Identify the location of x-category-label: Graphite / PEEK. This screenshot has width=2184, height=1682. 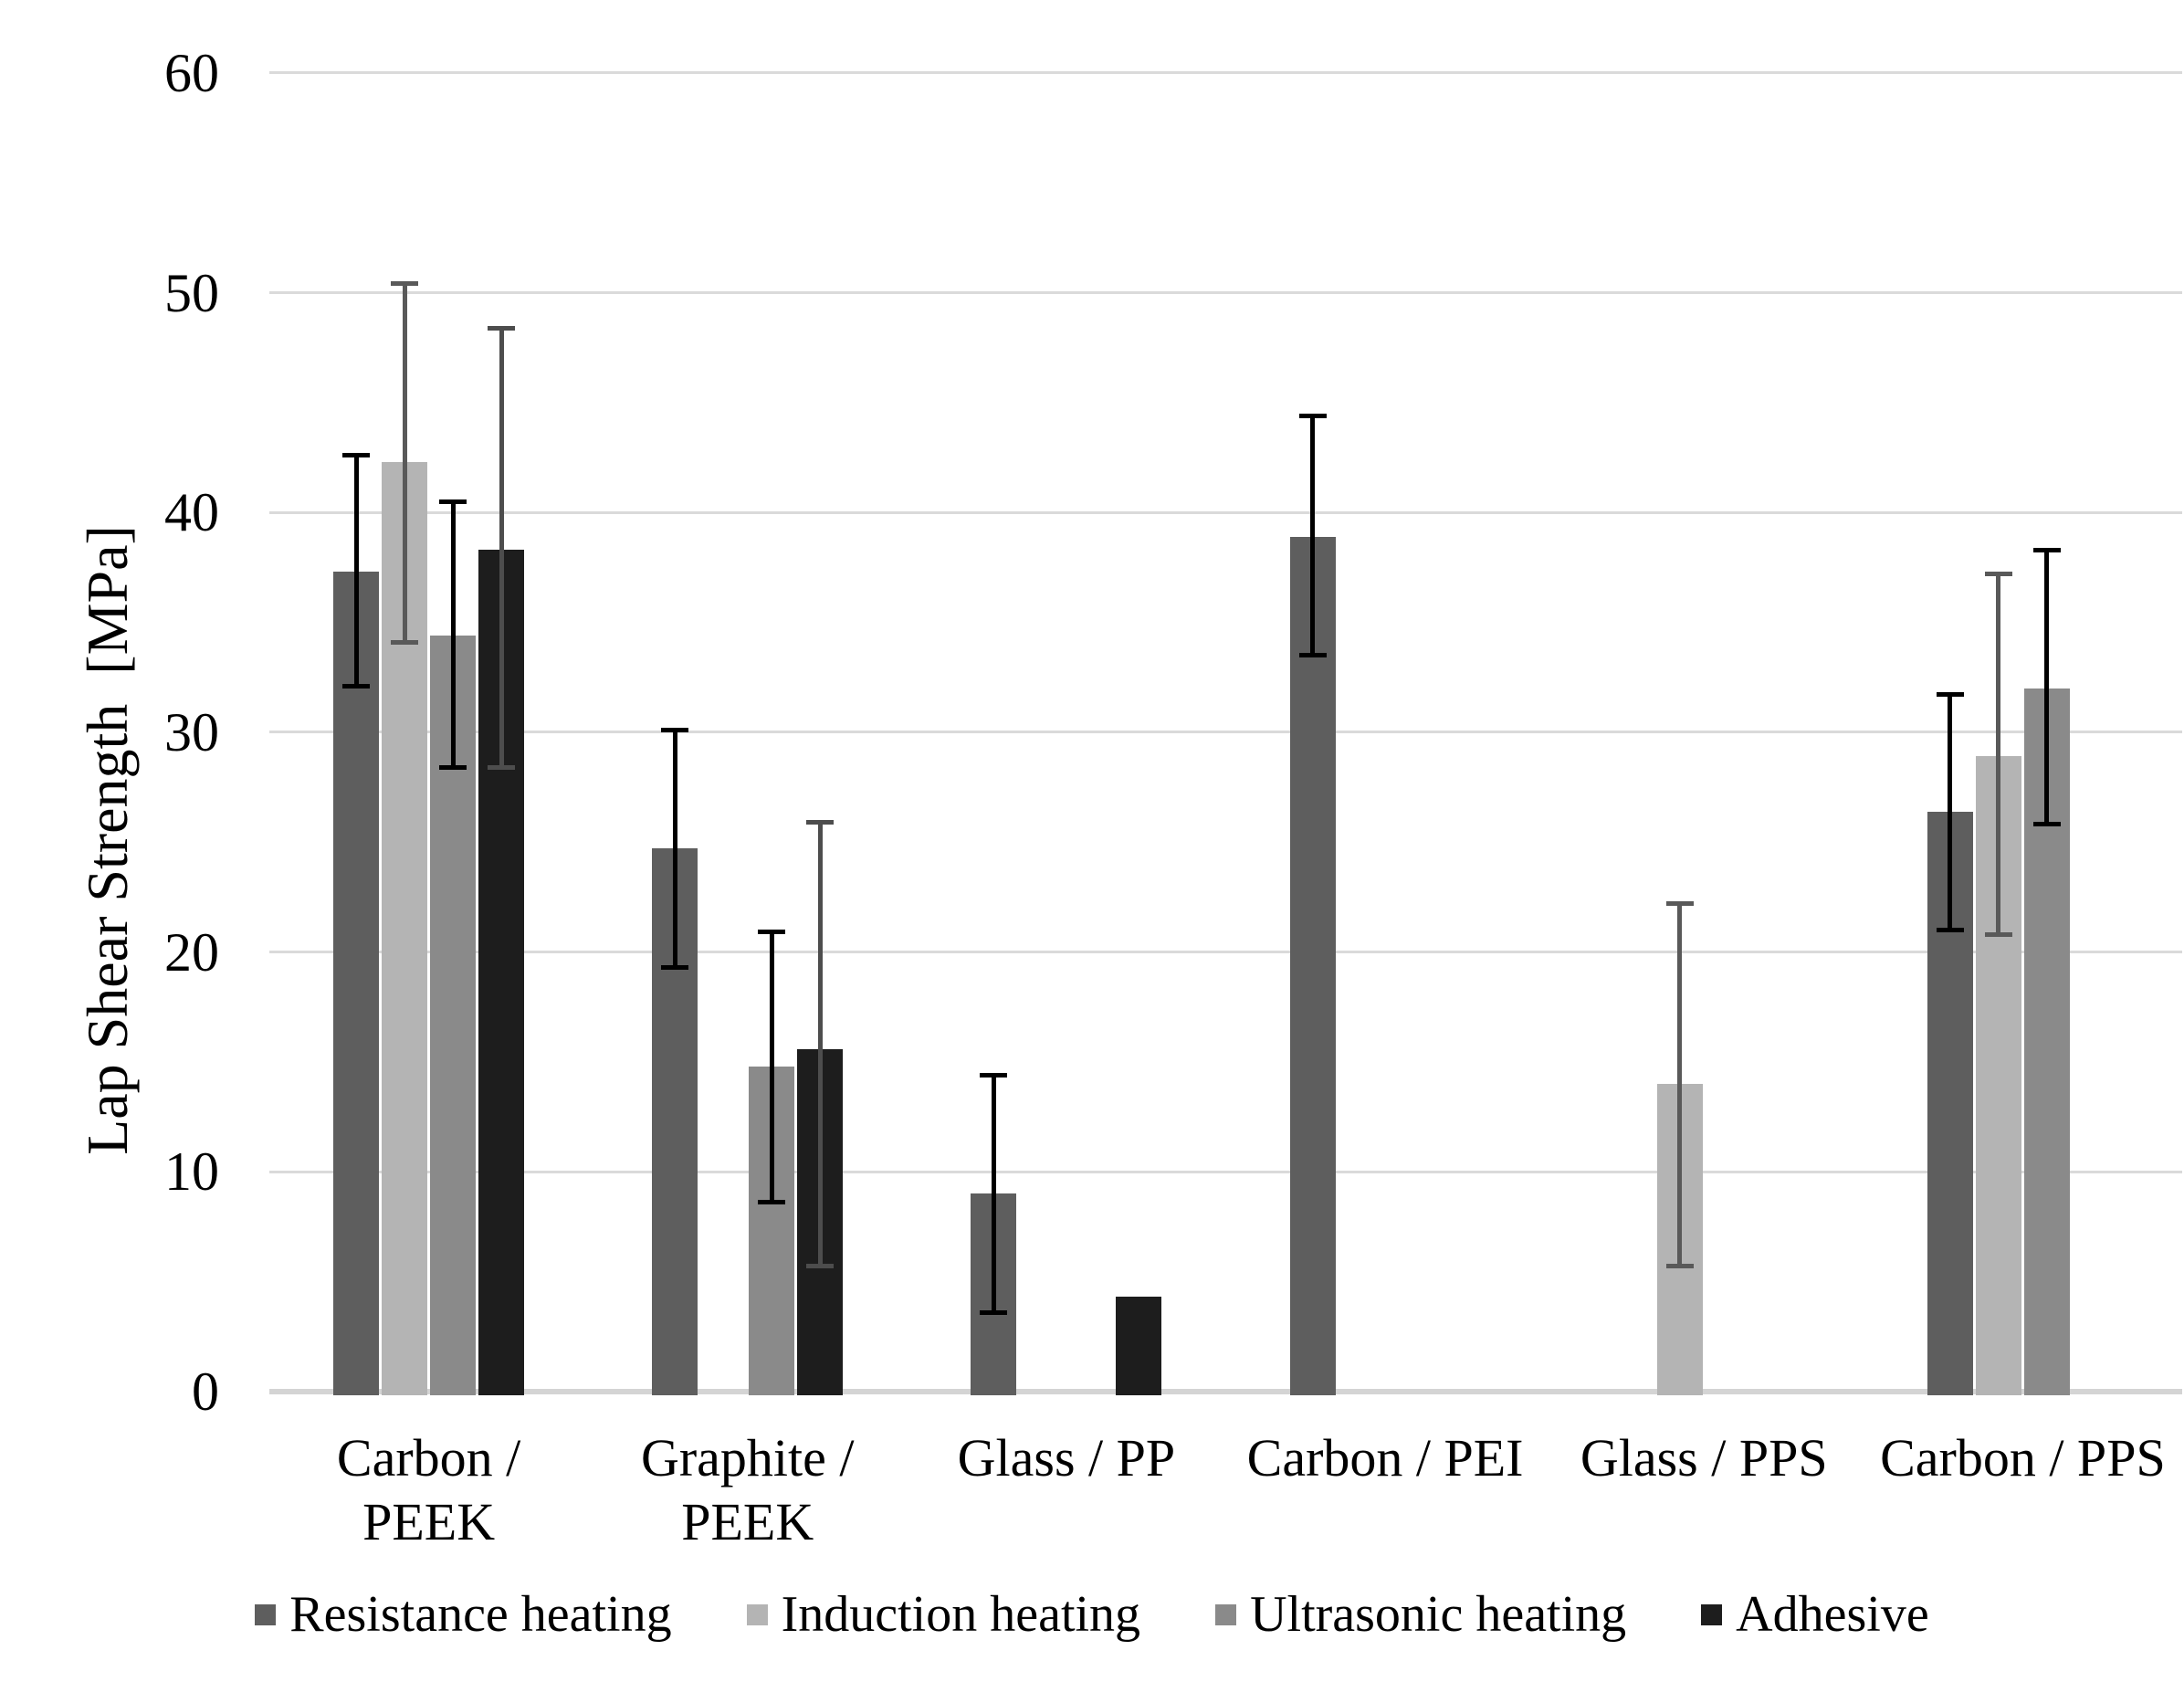
(747, 1490).